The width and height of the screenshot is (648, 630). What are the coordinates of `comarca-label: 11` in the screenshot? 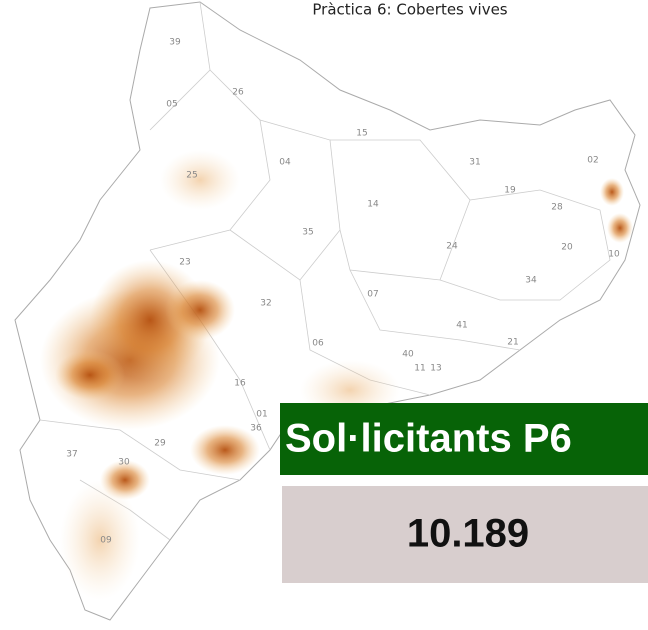 It's located at (419, 369).